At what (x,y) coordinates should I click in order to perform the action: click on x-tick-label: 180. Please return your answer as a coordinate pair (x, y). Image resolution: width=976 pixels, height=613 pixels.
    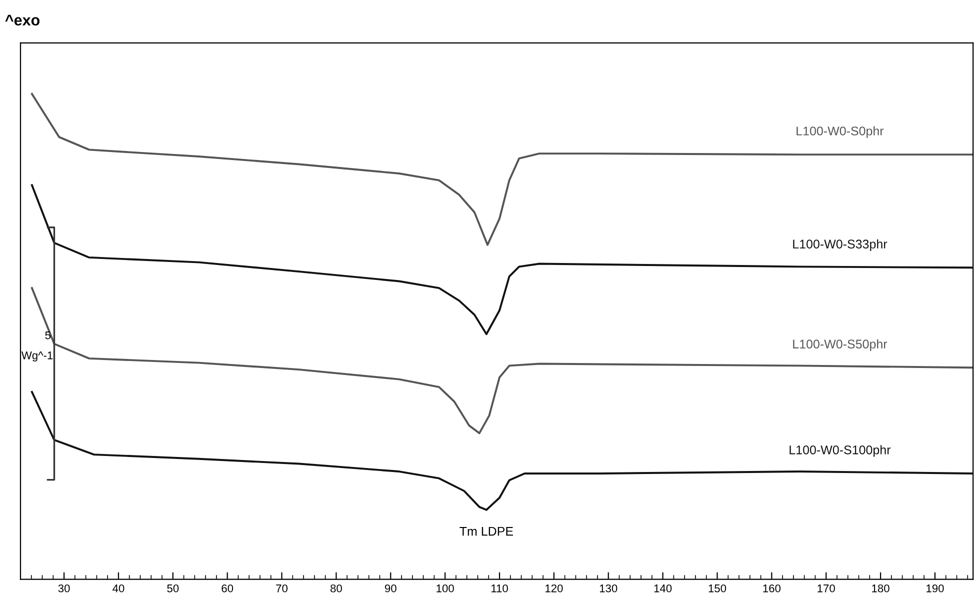
    Looking at the image, I should click on (881, 588).